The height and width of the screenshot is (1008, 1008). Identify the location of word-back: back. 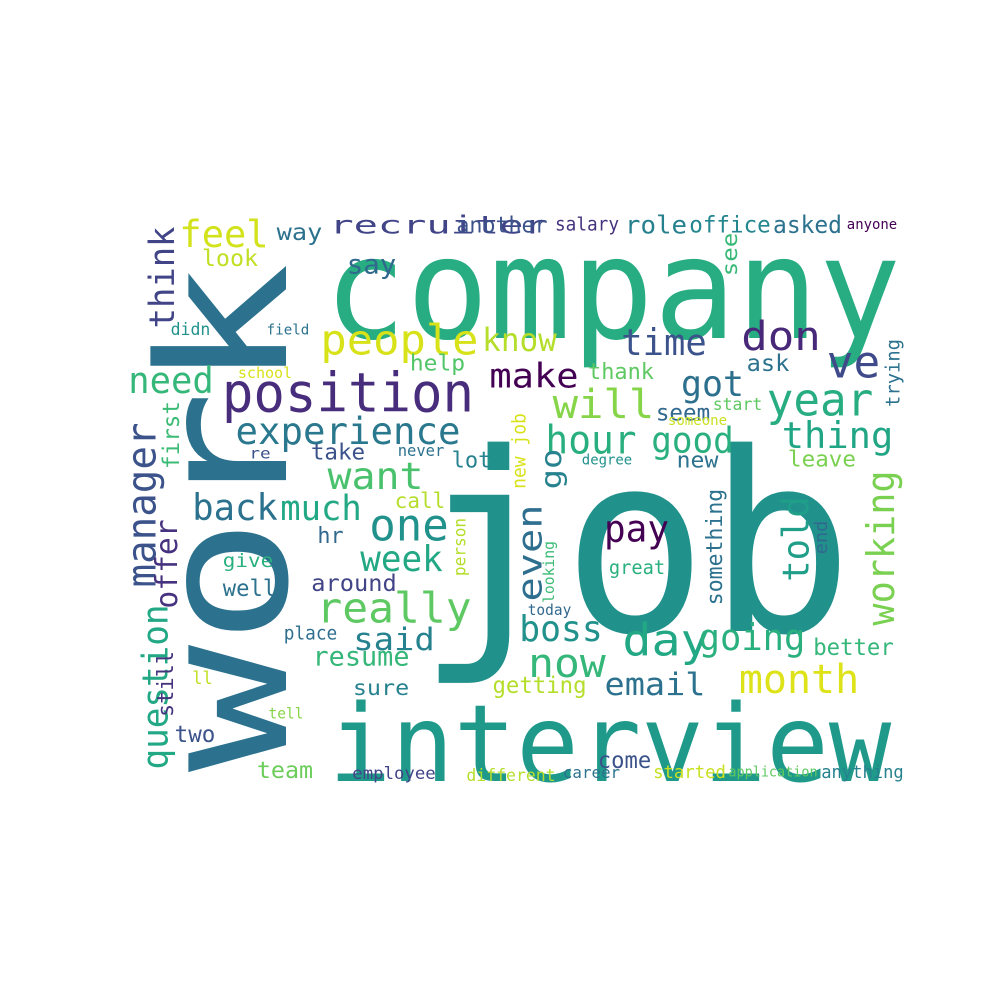
(234, 507).